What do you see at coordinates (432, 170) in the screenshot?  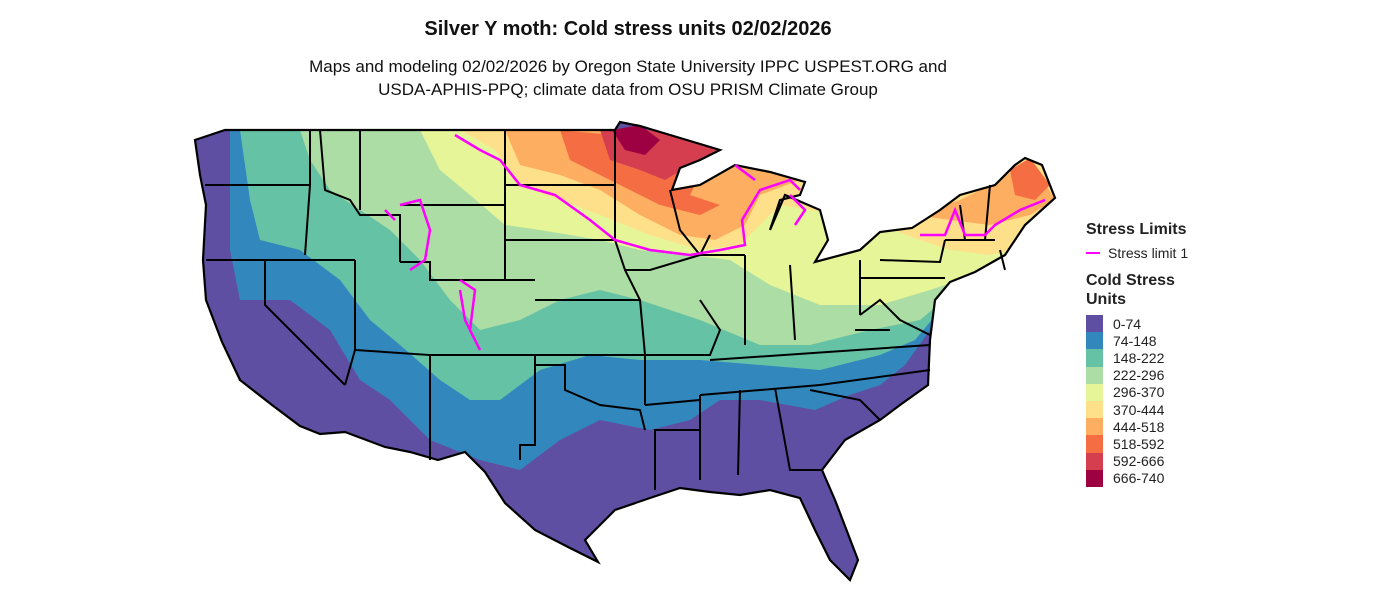 I see `border-mt-wy` at bounding box center [432, 170].